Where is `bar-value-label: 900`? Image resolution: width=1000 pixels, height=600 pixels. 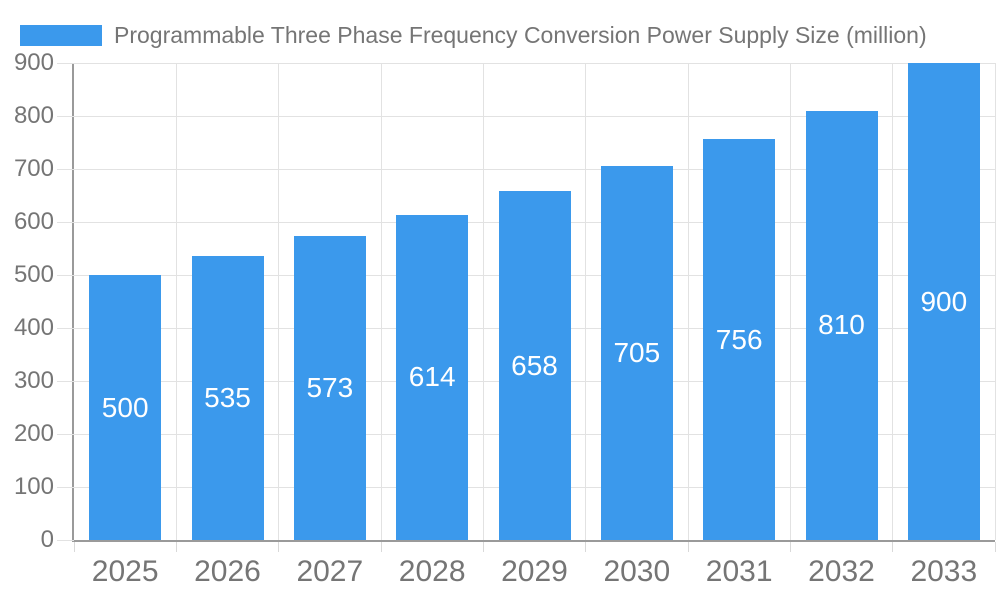
bar-value-label: 900 is located at coordinates (944, 301).